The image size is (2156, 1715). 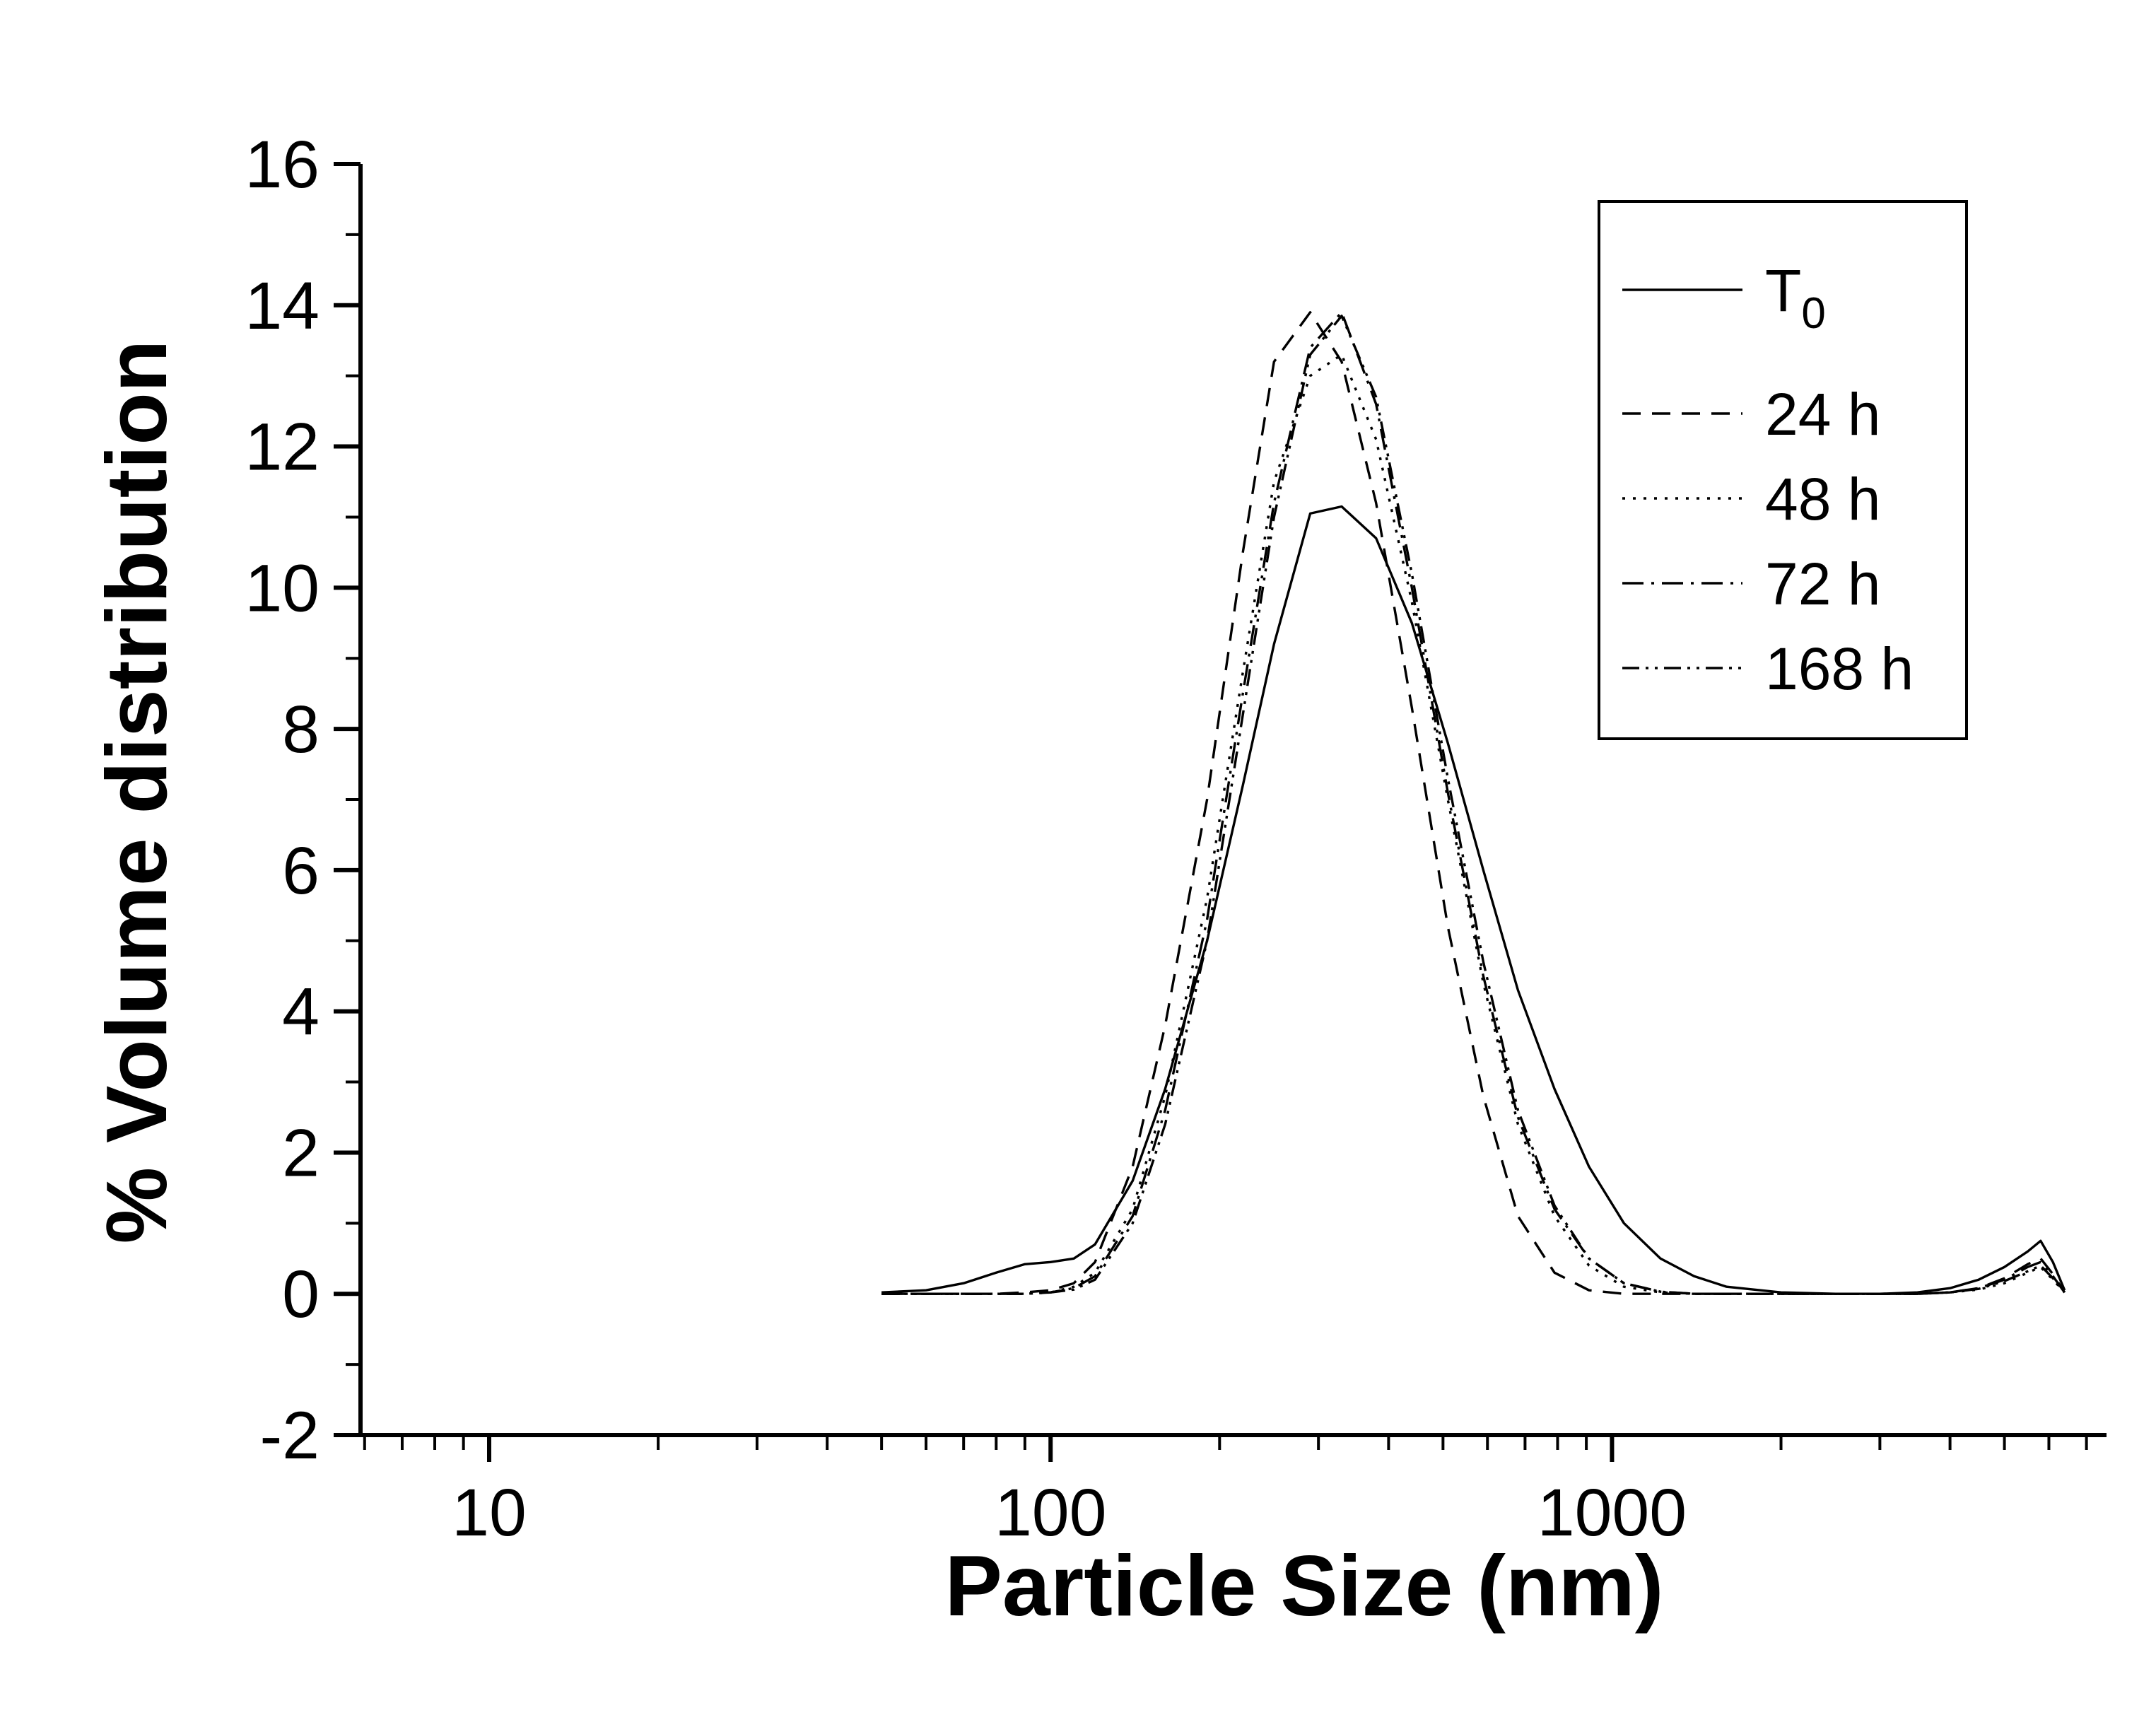 I want to click on x-tick-label: 1000, so click(x=1612, y=1512).